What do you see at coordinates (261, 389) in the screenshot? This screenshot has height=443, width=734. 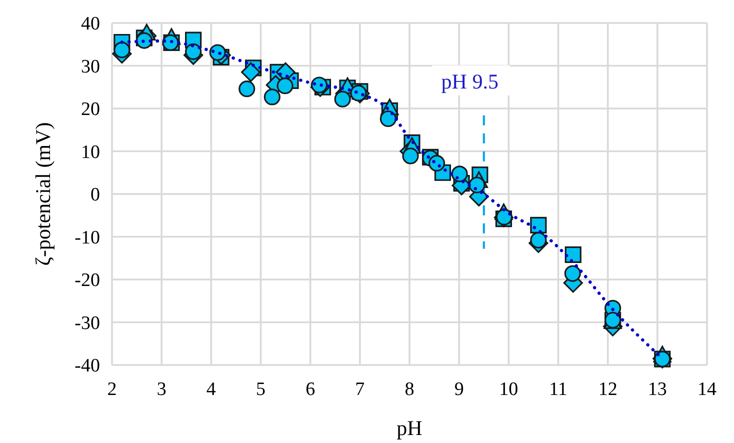 I see `x-tick-label: 5` at bounding box center [261, 389].